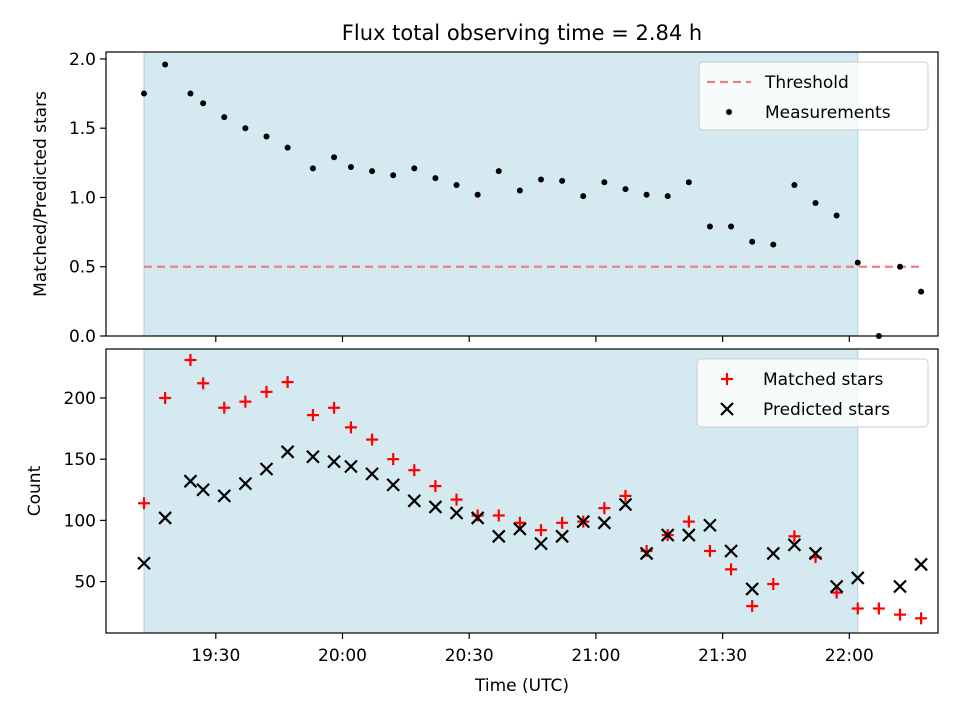  What do you see at coordinates (82, 129) in the screenshot?
I see `y-tick-label: 1.5` at bounding box center [82, 129].